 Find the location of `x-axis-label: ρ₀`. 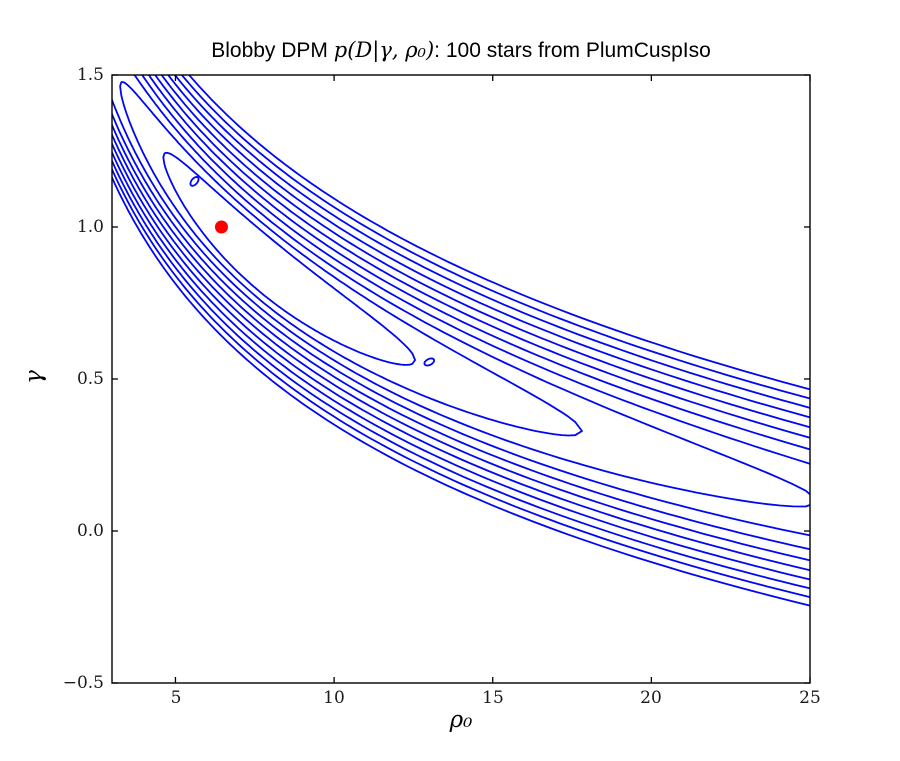

x-axis-label: ρ₀ is located at coordinates (461, 720).